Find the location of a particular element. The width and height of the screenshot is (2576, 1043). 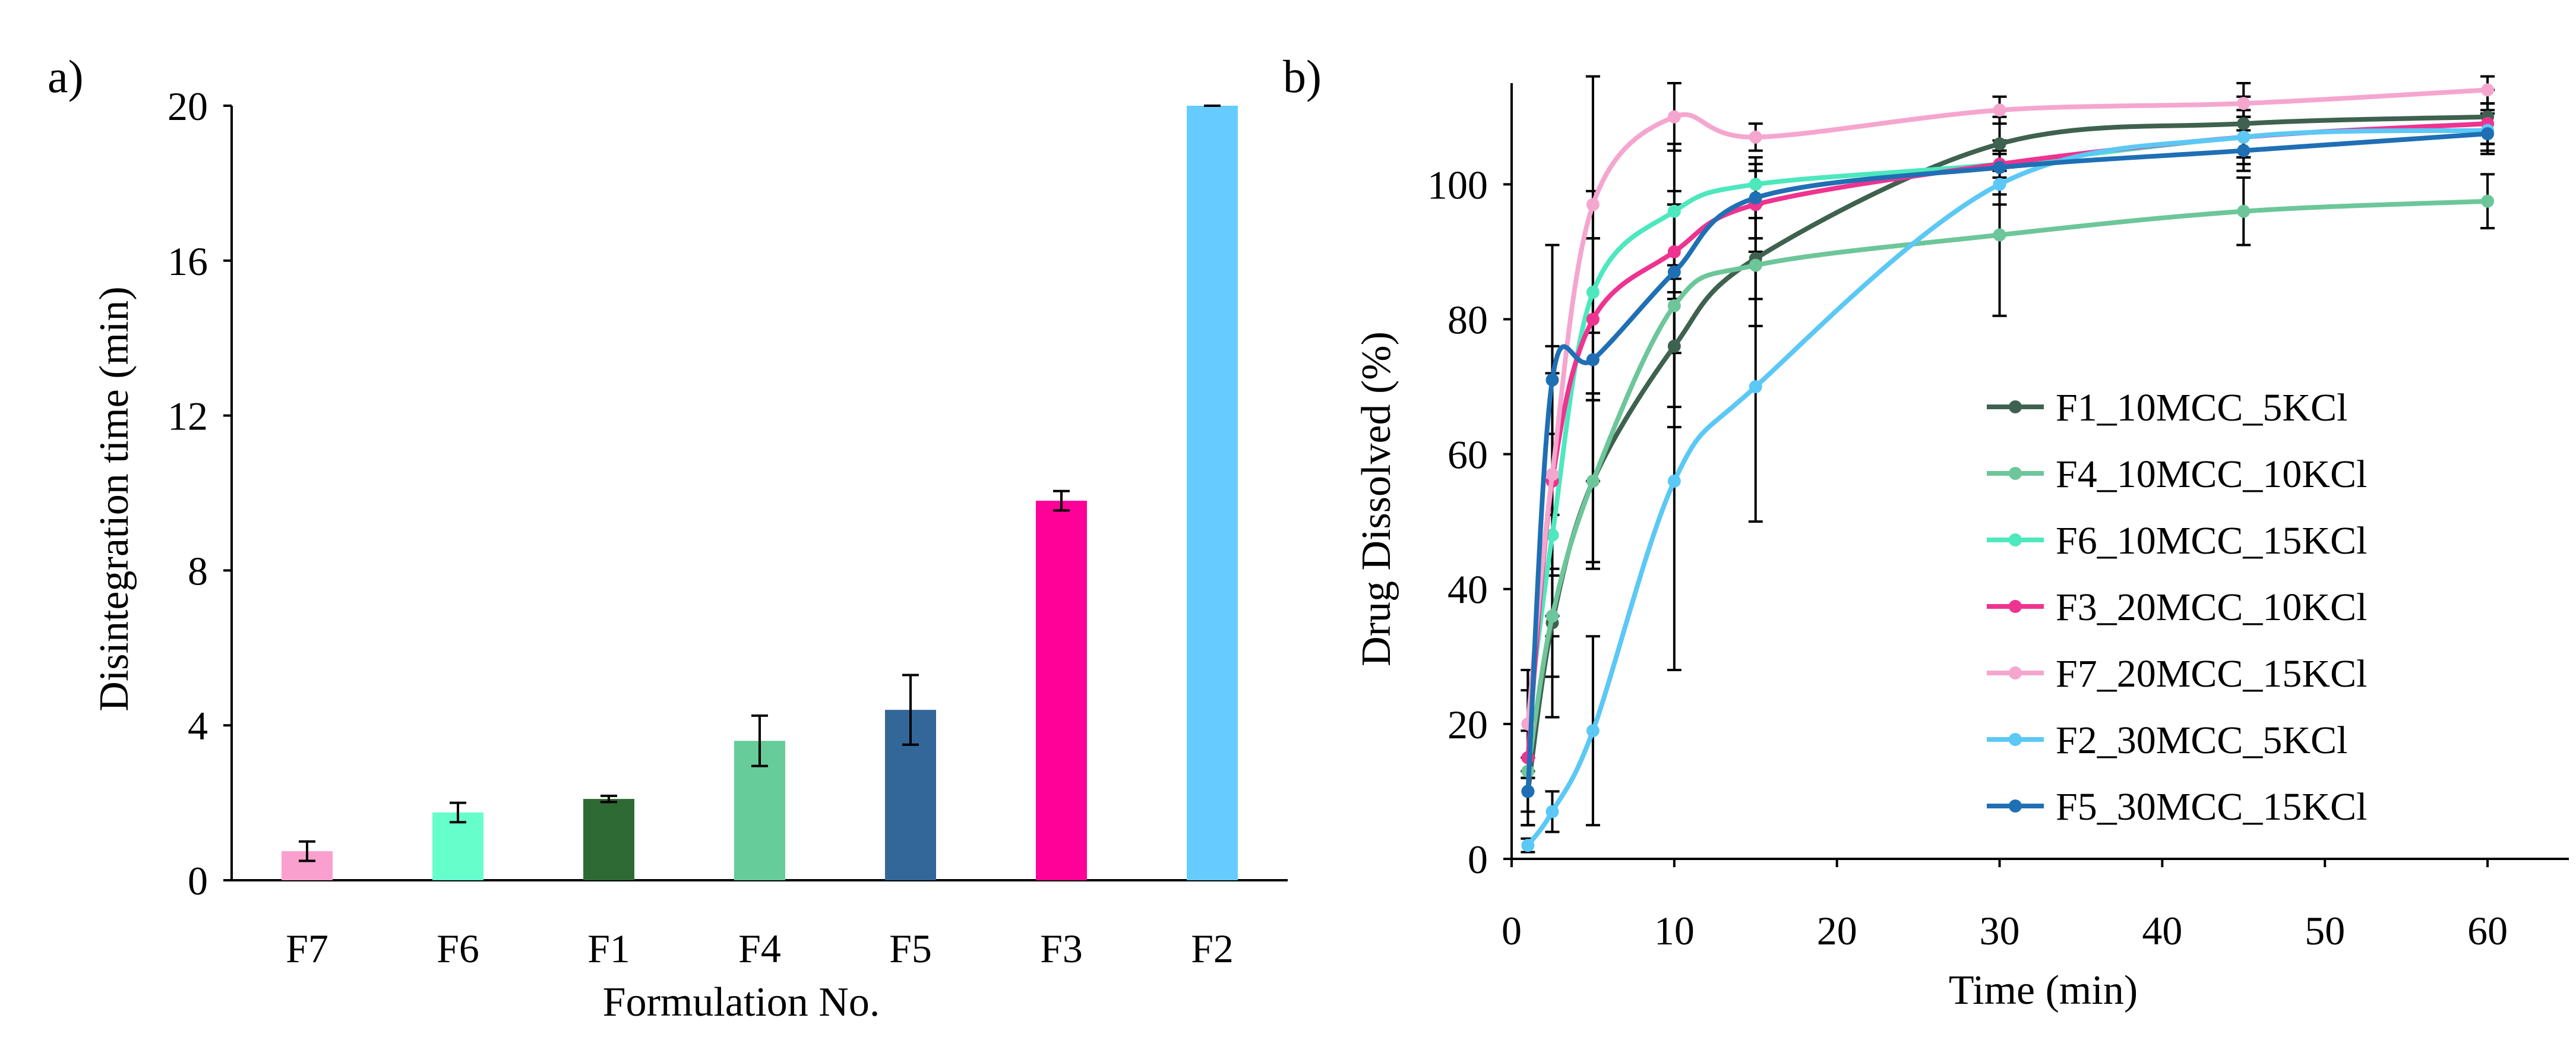

panel-a-y-axis-title: Disintegration time (min) is located at coordinates (114, 499).